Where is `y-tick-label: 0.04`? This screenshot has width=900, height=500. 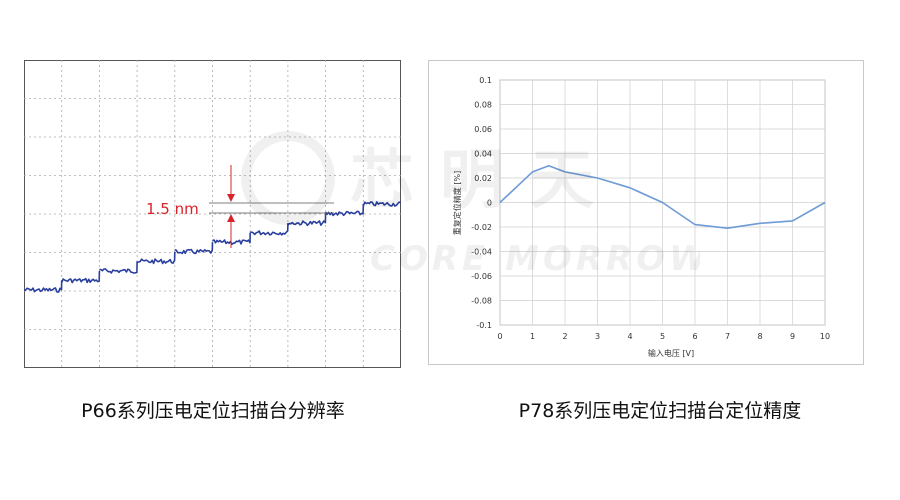
y-tick-label: 0.04 is located at coordinates (483, 154).